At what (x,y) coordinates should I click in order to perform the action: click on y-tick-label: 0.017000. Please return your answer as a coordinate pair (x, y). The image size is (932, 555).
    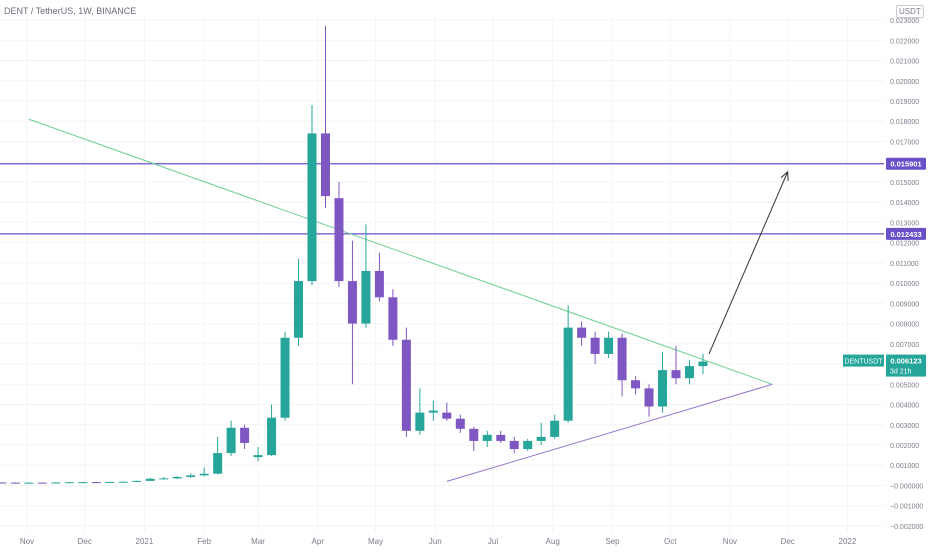
    Looking at the image, I should click on (904, 142).